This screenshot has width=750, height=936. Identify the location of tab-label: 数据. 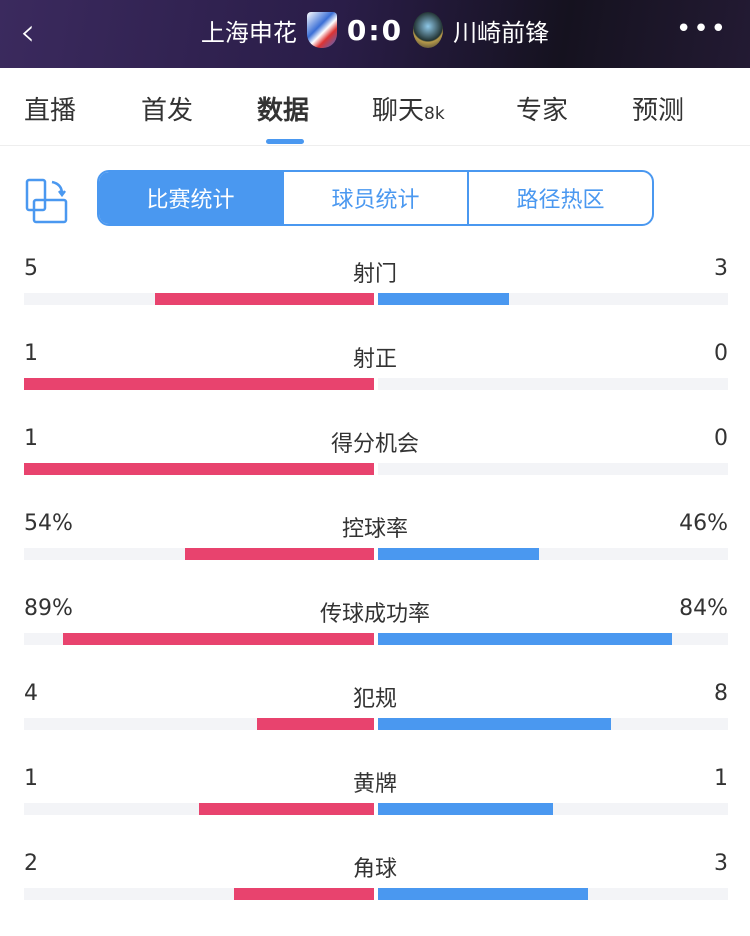
(283, 111).